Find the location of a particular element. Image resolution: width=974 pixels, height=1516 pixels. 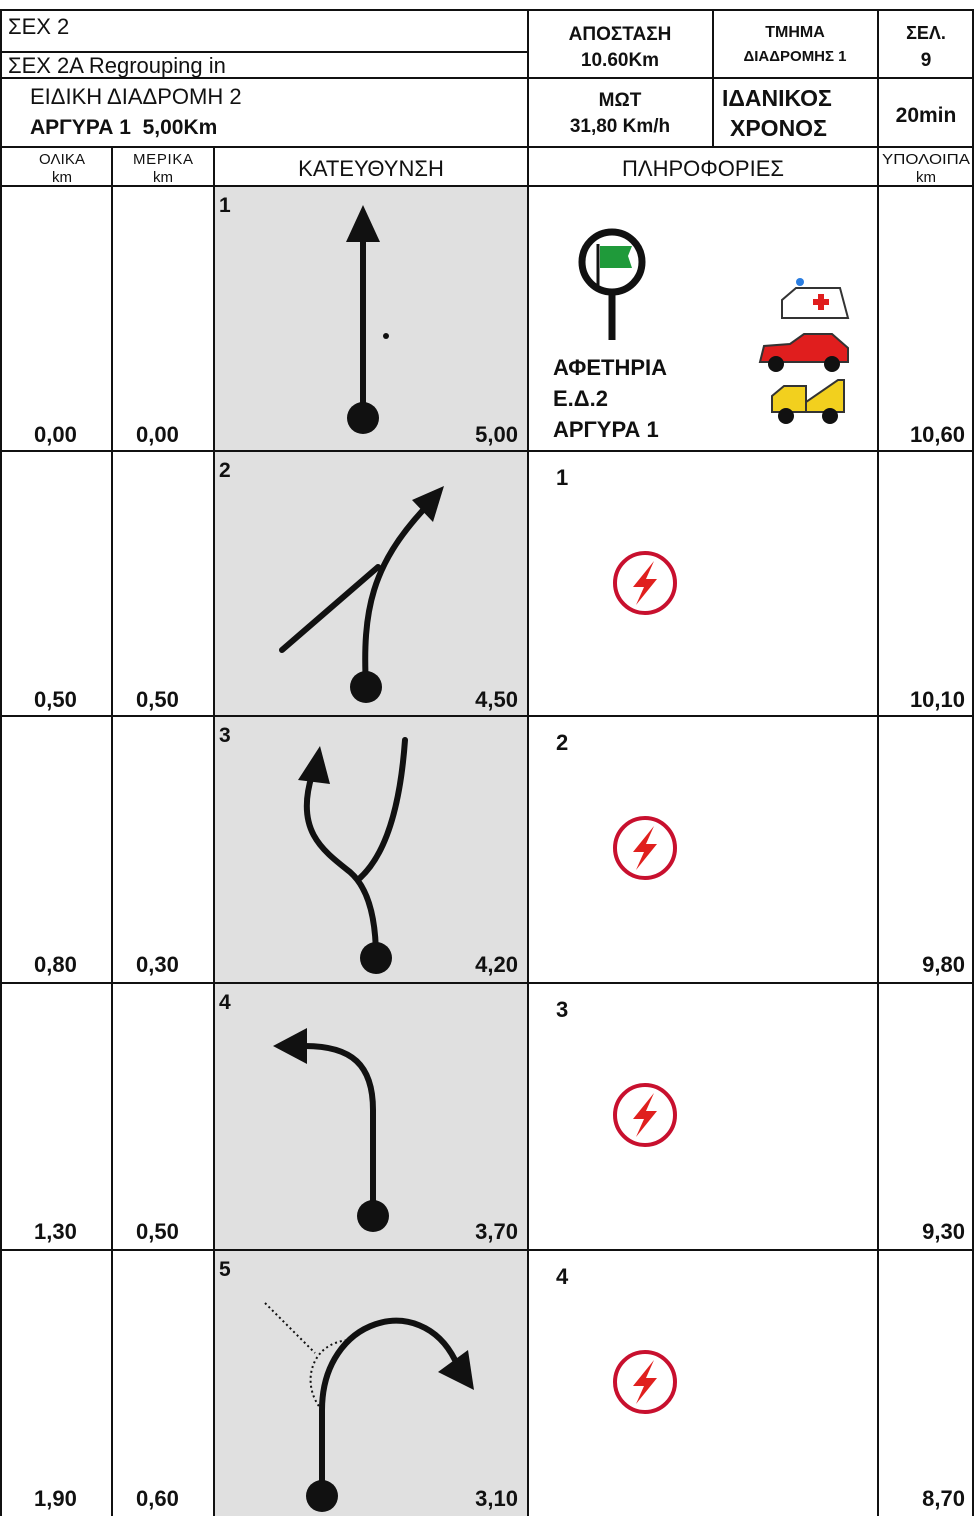

info-number: 4 is located at coordinates (562, 1276).